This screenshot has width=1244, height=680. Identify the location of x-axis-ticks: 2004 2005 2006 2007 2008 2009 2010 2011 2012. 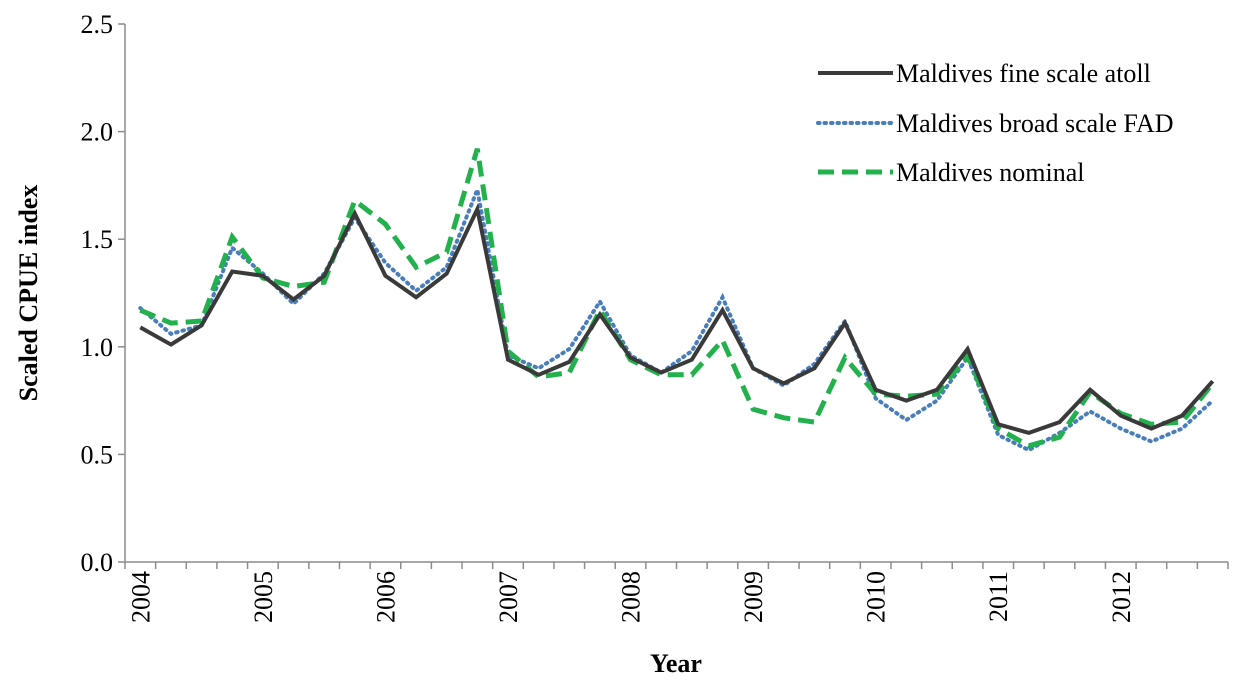
(676, 592).